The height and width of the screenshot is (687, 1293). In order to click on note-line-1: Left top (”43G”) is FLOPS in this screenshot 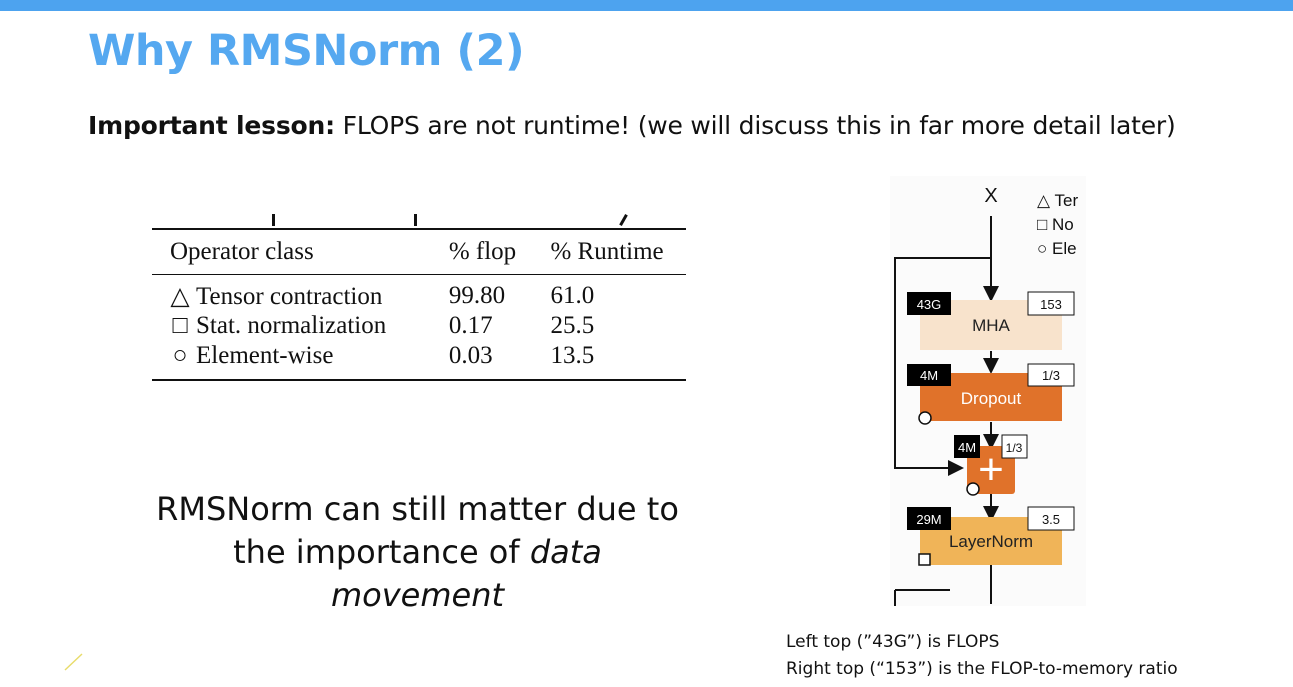, I will do `click(893, 642)`.